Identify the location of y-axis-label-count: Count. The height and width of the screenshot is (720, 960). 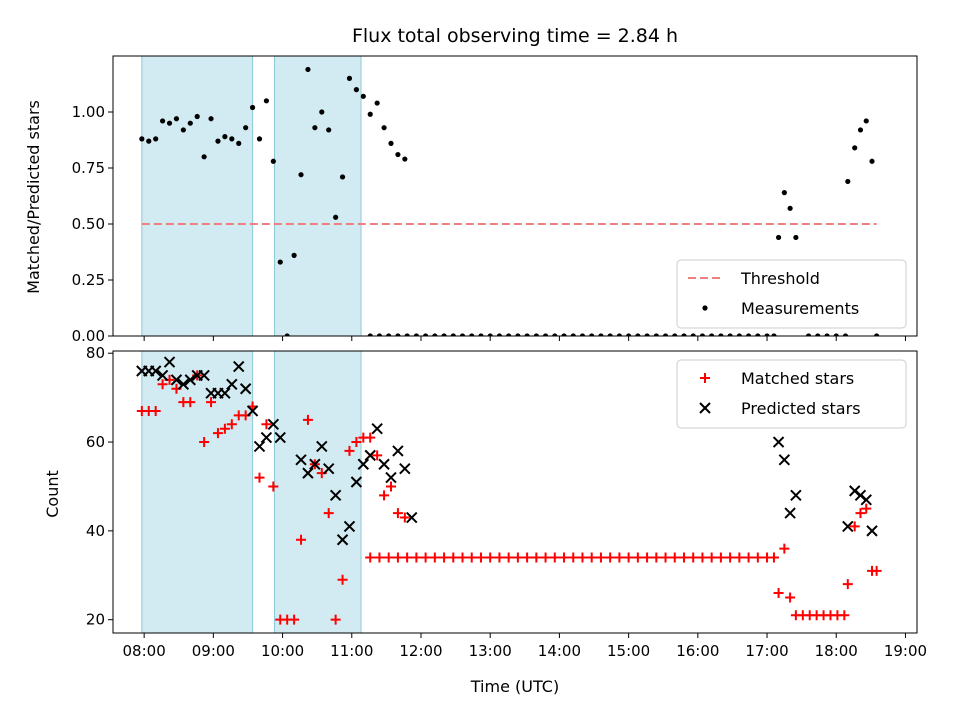
(52, 494).